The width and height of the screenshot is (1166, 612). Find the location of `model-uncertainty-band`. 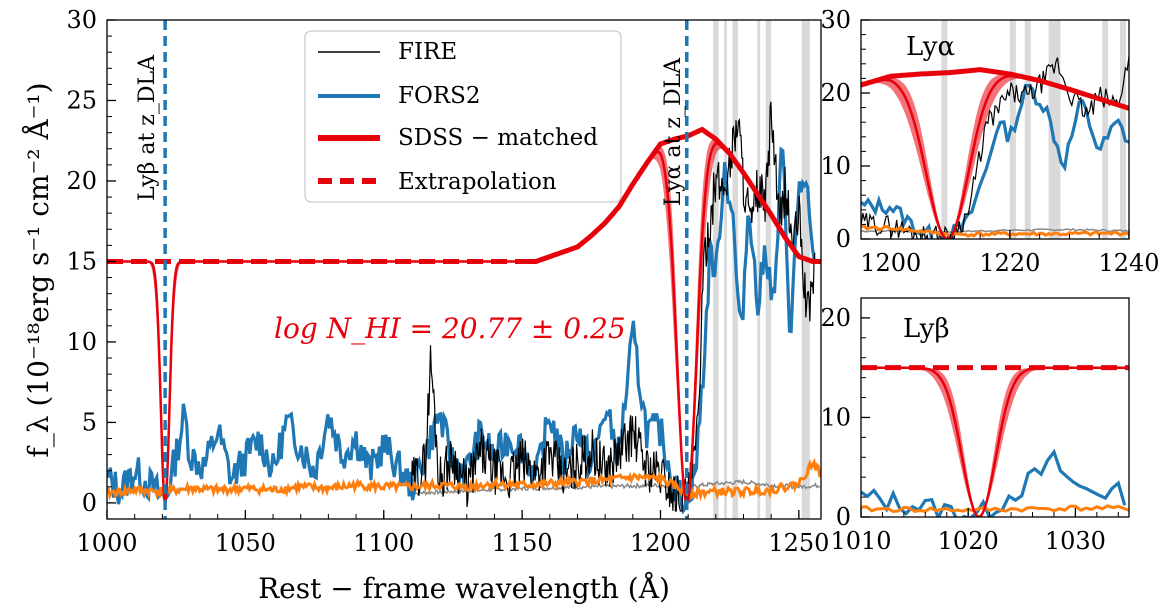

model-uncertainty-band is located at coordinates (995, 442).